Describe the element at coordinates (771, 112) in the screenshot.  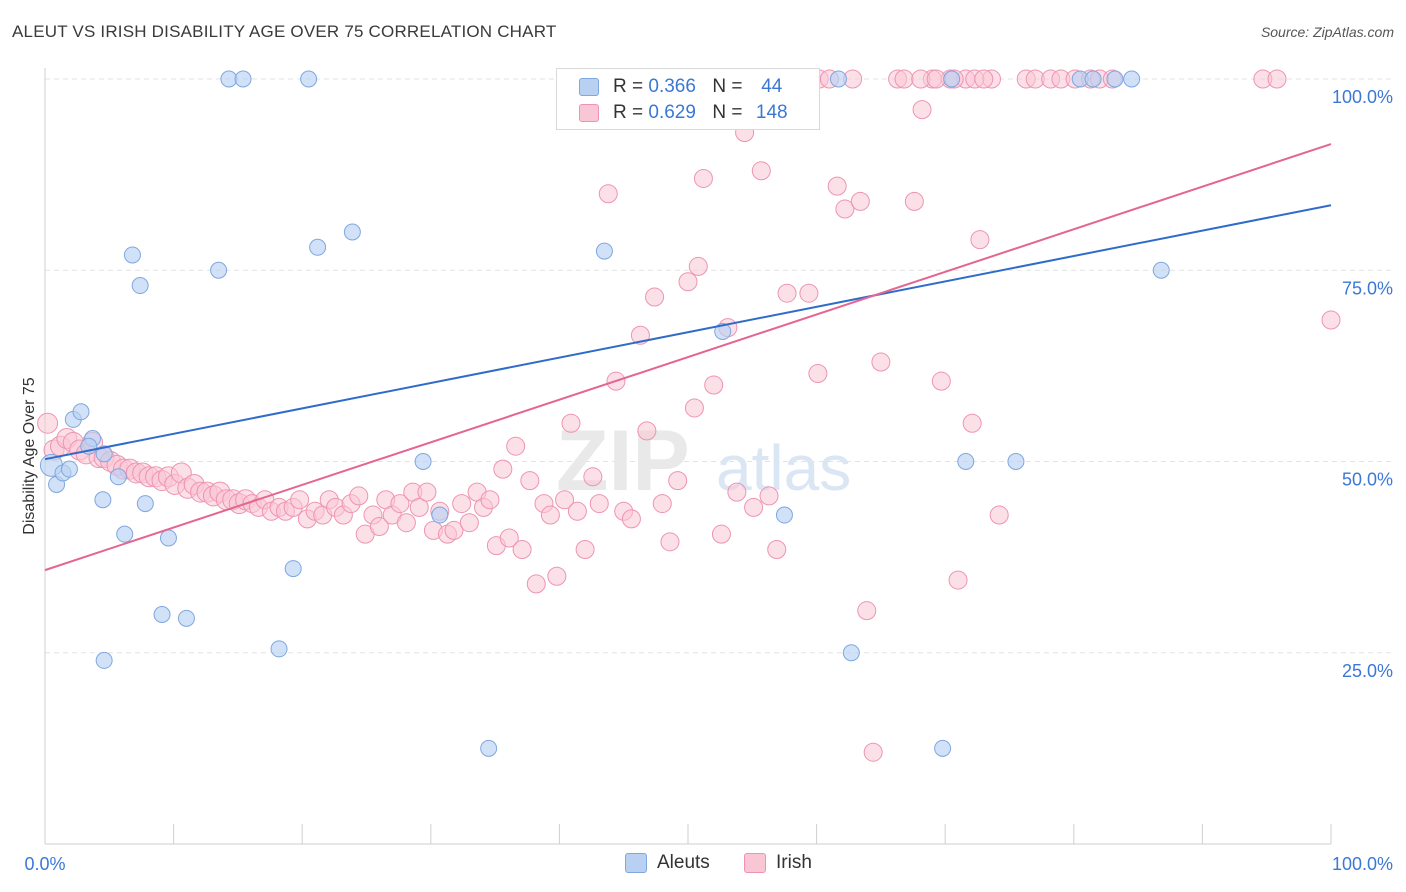
I see `legend-n-value: 148` at that location.